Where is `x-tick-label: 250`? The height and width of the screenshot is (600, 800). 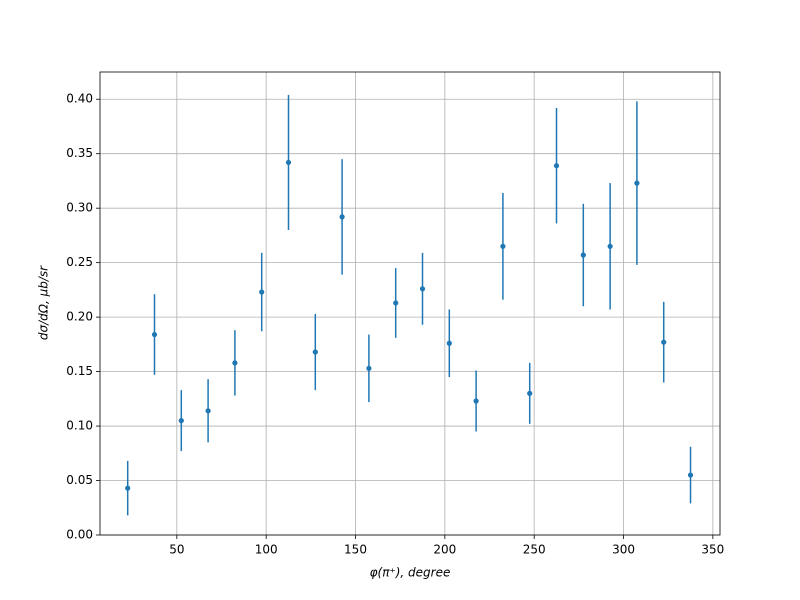
x-tick-label: 250 is located at coordinates (534, 550).